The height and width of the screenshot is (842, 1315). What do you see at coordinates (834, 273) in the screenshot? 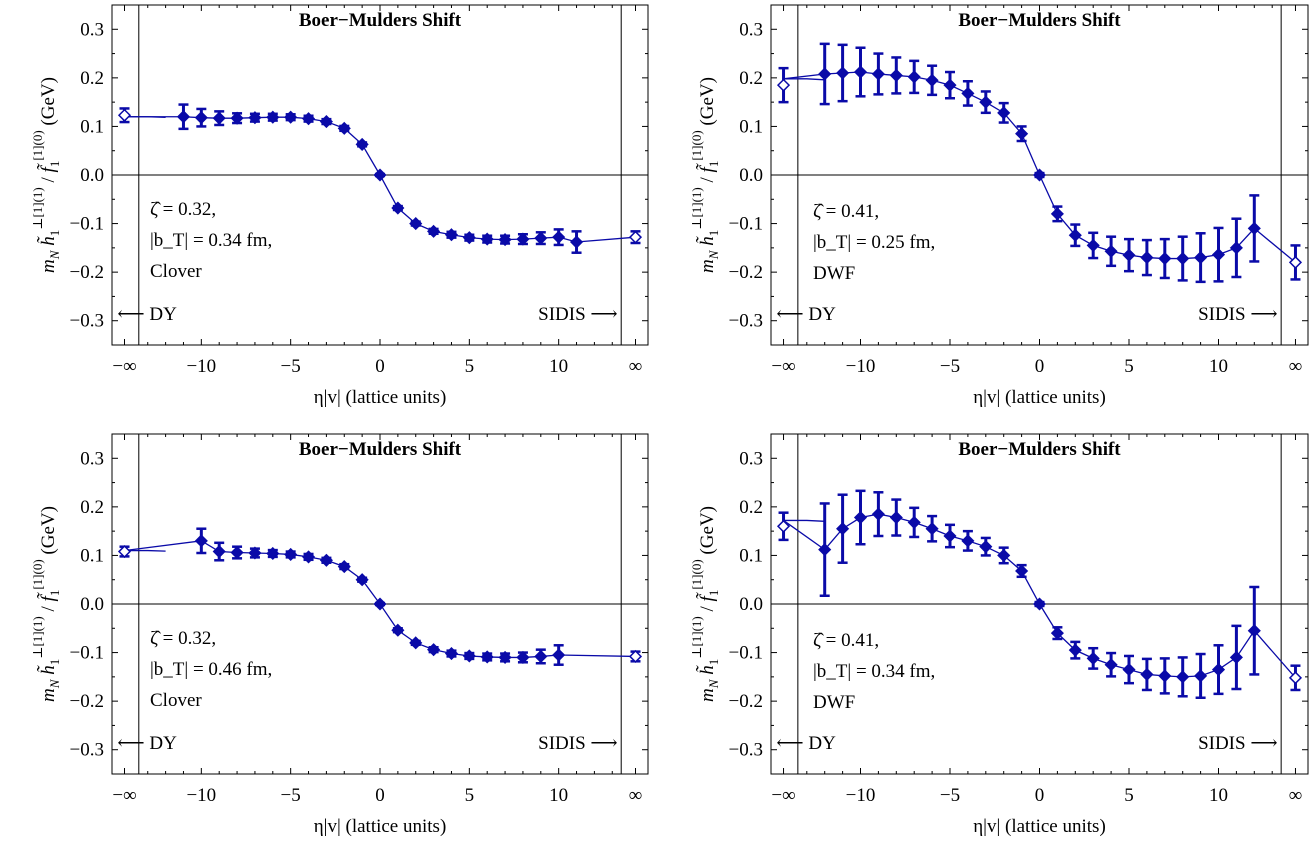
I see `annotation-line: DWF` at bounding box center [834, 273].